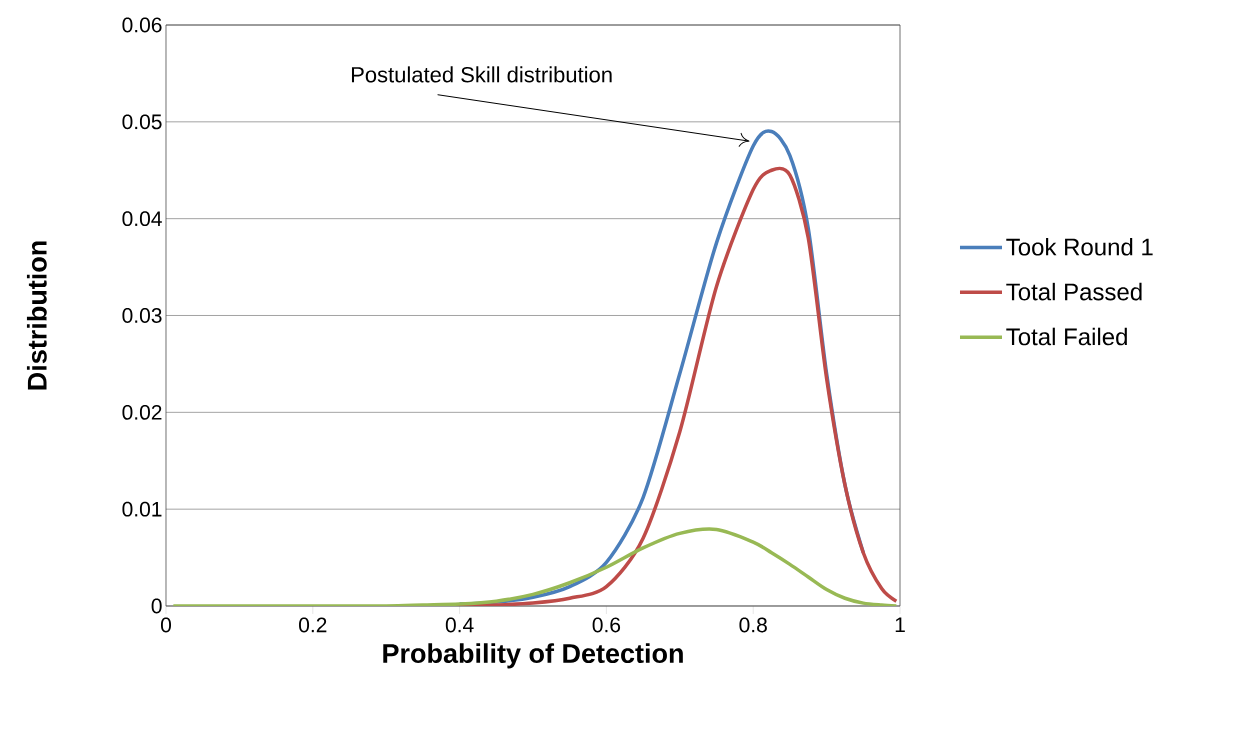 The width and height of the screenshot is (1249, 735). What do you see at coordinates (142, 25) in the screenshot?
I see `y-tick-label: 0.06` at bounding box center [142, 25].